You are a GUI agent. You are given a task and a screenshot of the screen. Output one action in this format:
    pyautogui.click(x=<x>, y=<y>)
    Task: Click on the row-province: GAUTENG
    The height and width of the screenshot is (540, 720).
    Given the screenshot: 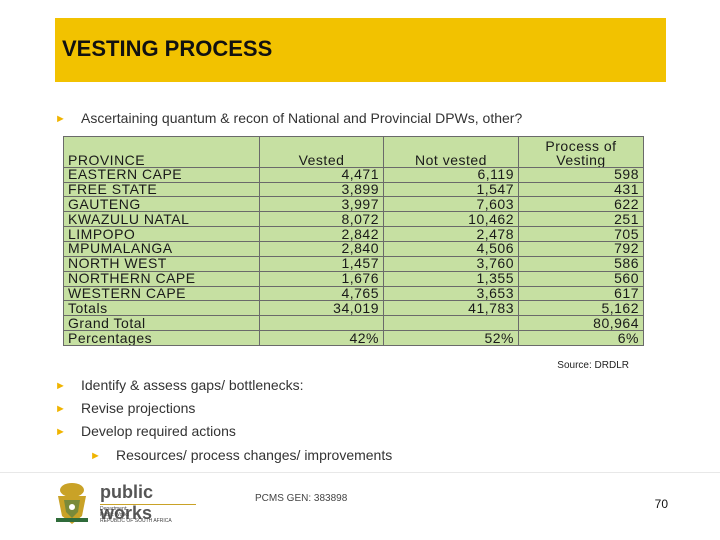 What is the action you would take?
    pyautogui.click(x=161, y=204)
    